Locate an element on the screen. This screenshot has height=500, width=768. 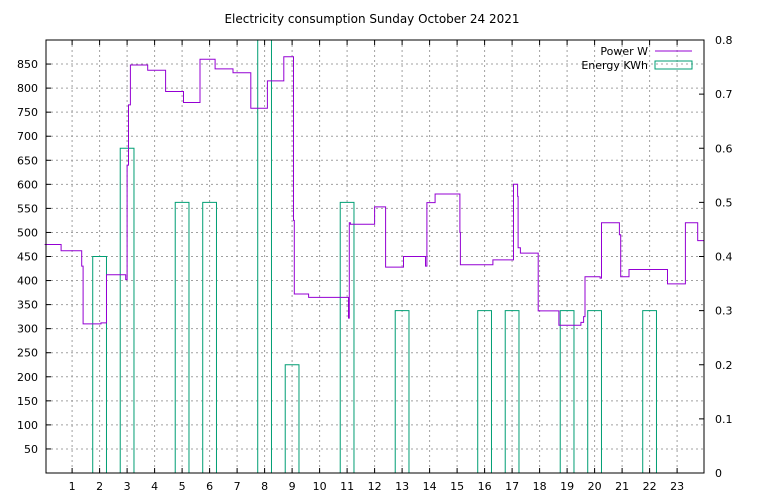
y2-tick-label: 0.8 is located at coordinates (724, 40).